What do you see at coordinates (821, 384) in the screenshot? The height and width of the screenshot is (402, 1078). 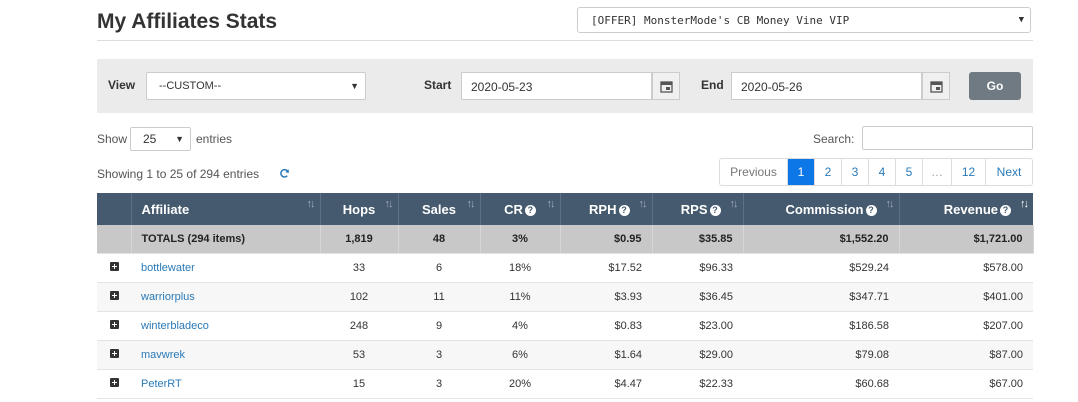 I see `cell-commission: $60.68` at bounding box center [821, 384].